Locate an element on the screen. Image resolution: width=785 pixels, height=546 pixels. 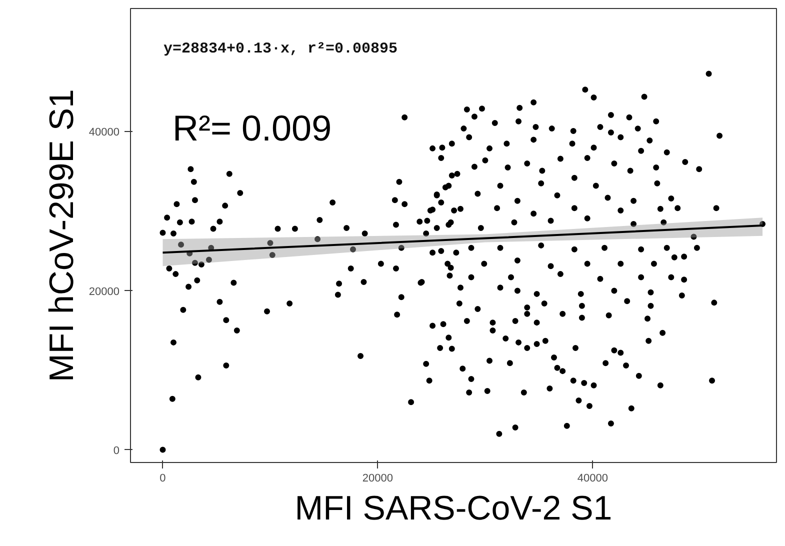
x-tick-label: 0 is located at coordinates (163, 478).